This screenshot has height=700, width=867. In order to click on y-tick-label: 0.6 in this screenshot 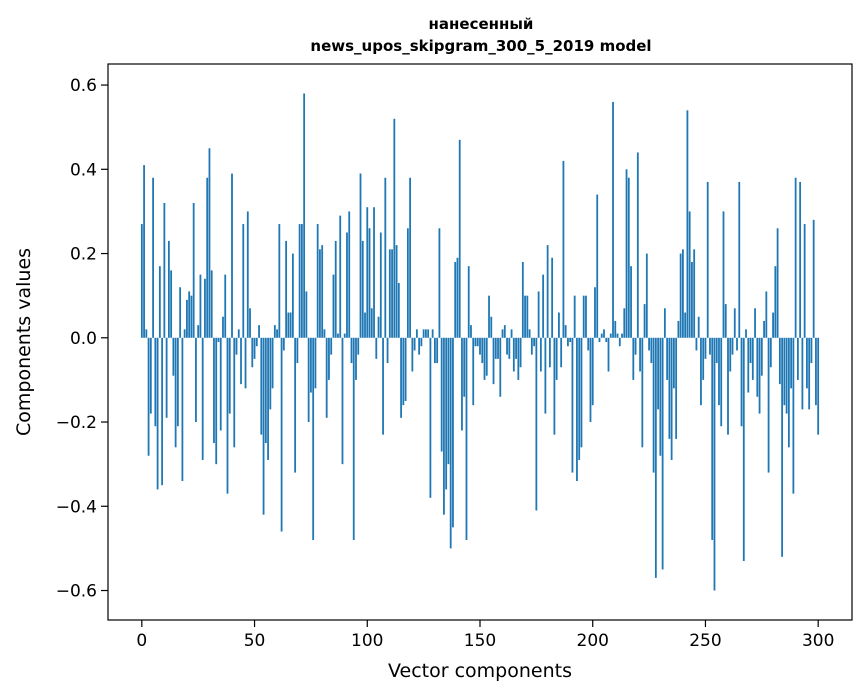, I will do `click(83, 86)`.